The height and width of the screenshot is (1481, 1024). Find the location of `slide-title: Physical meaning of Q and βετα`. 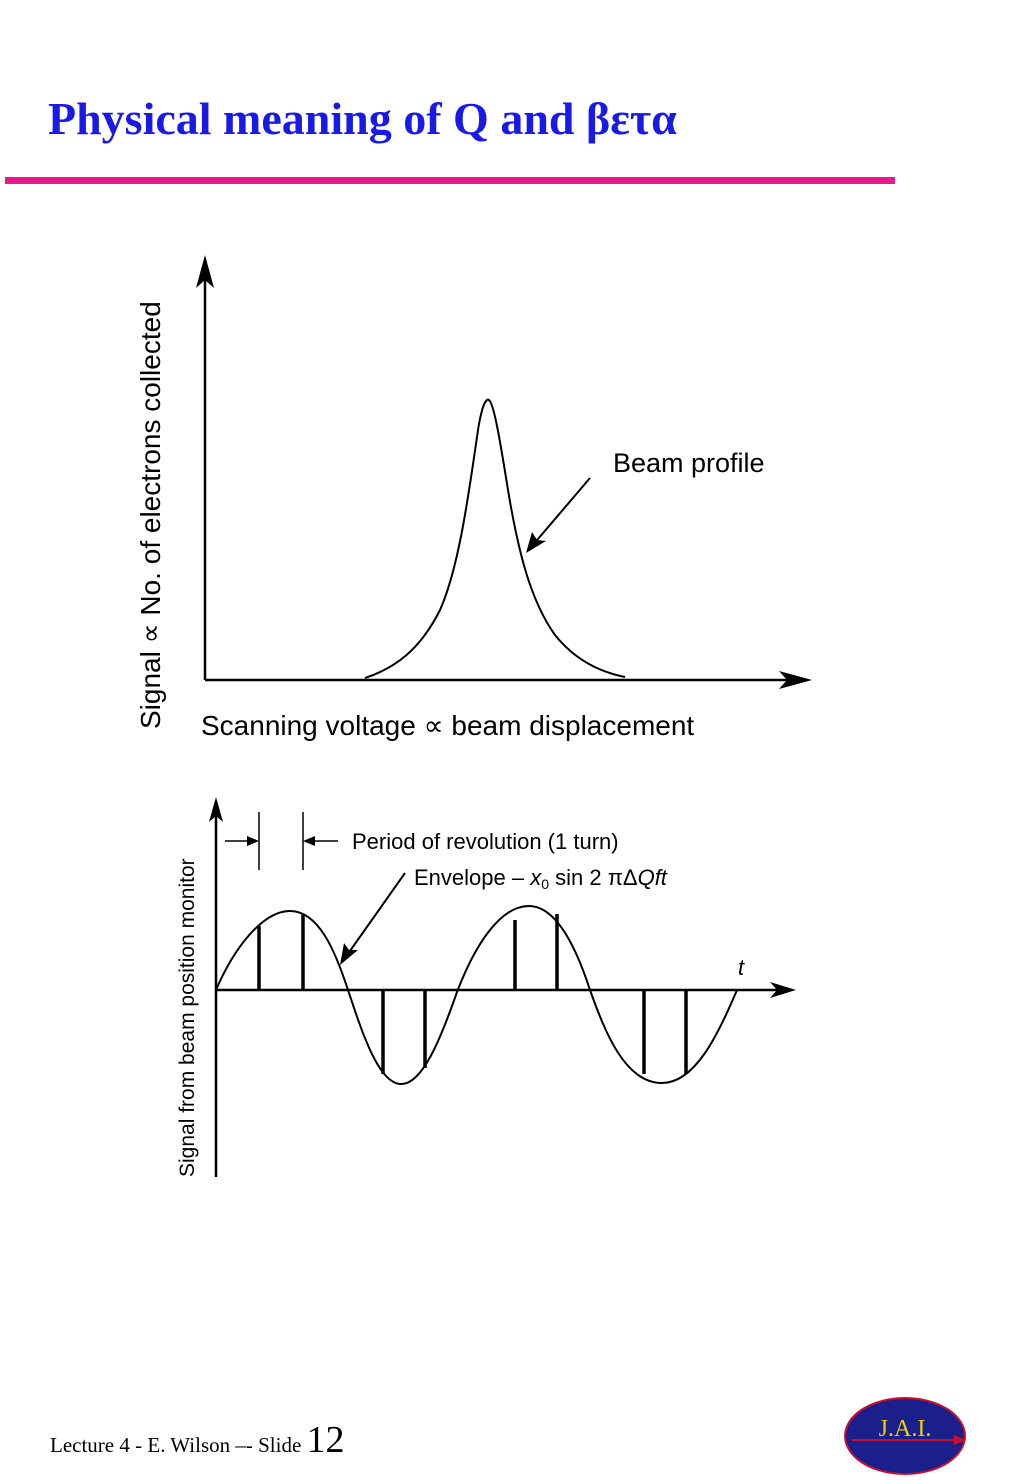

slide-title: Physical meaning of Q and βετα is located at coordinates (362, 118).